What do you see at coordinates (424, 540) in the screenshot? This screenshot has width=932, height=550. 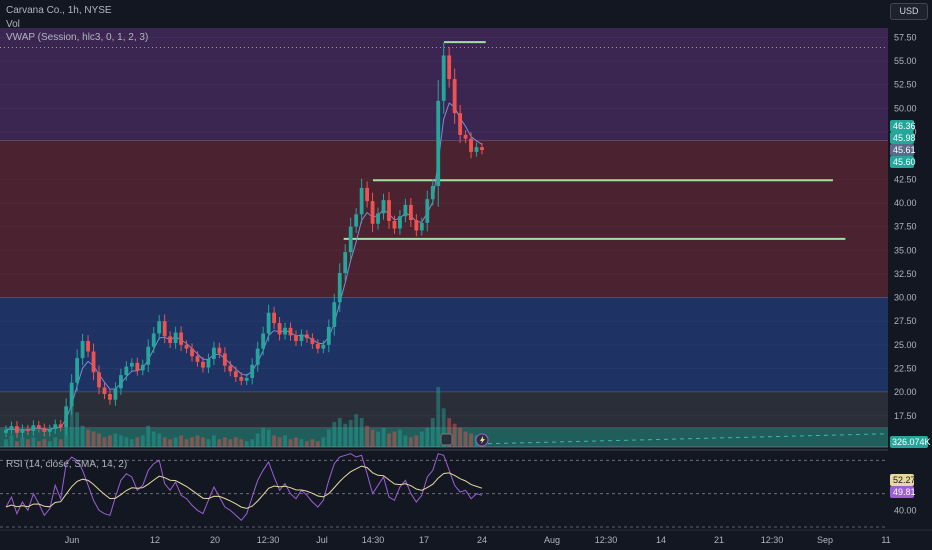 I see `time-tick-label: 17` at bounding box center [424, 540].